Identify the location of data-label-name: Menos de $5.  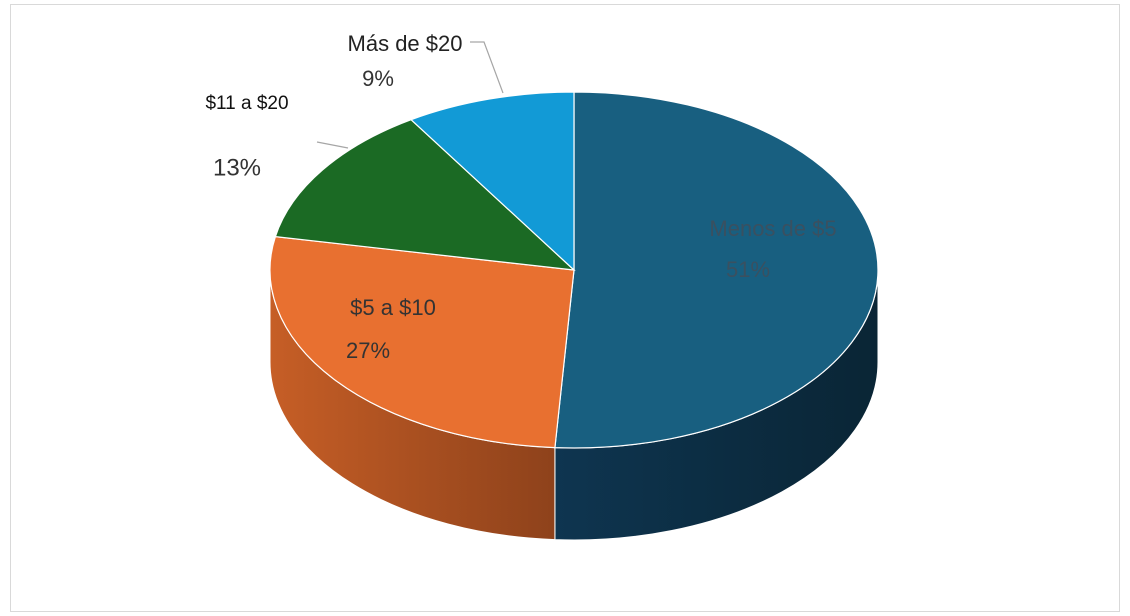
(772, 228).